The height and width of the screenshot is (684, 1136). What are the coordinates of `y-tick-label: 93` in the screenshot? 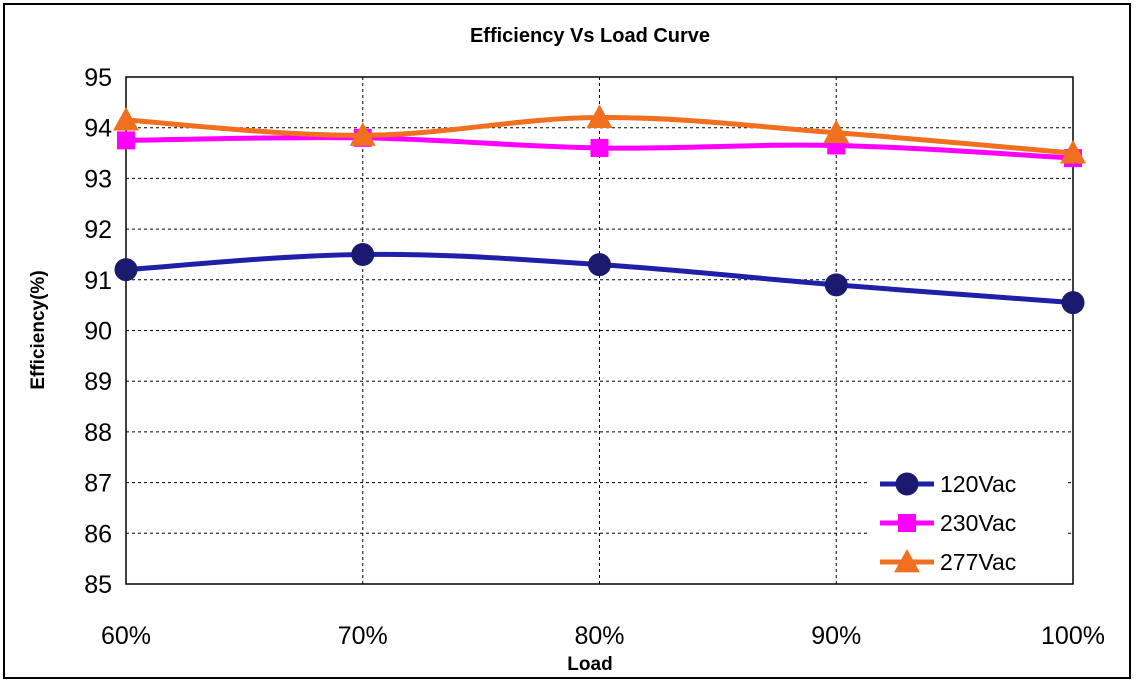 It's located at (98, 179).